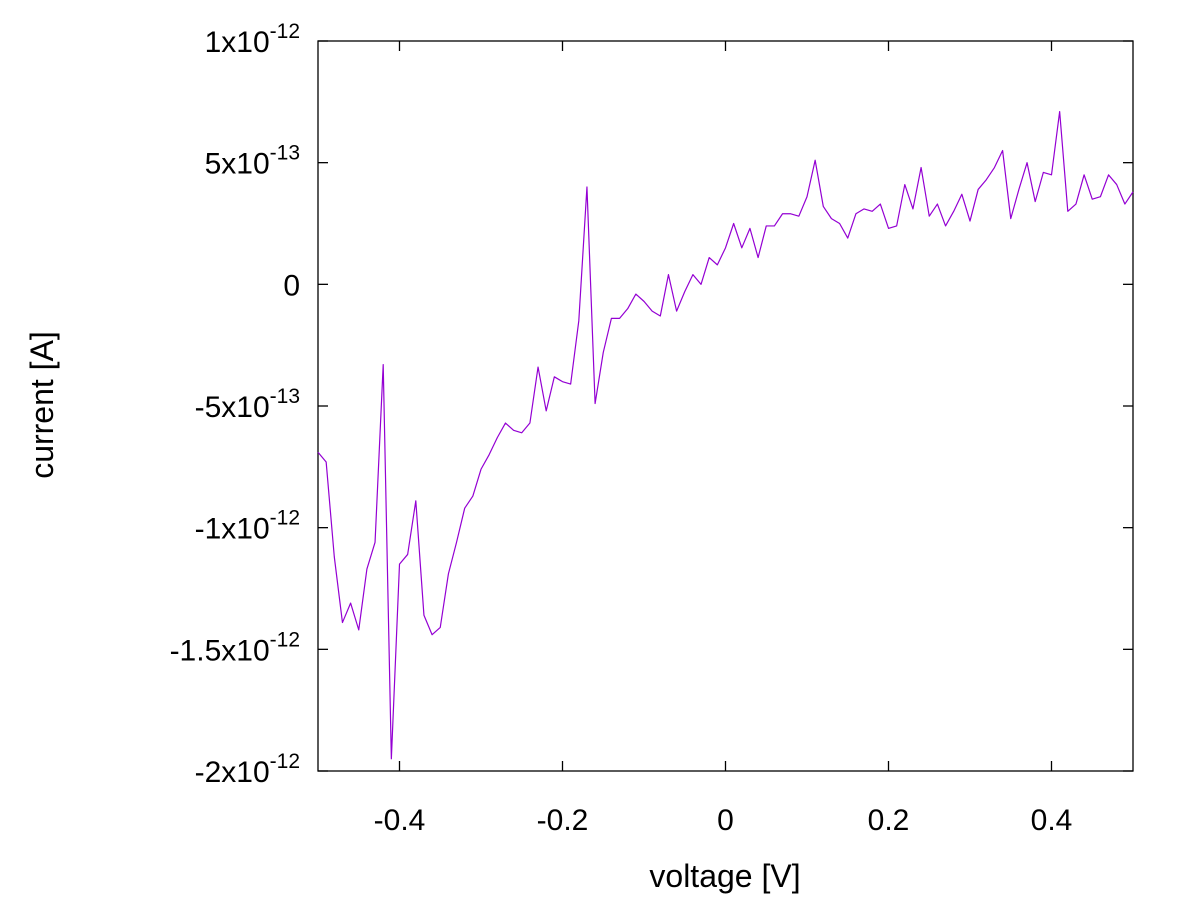  What do you see at coordinates (232, 772) in the screenshot?
I see `y-tick-mantissa: -2x10` at bounding box center [232, 772].